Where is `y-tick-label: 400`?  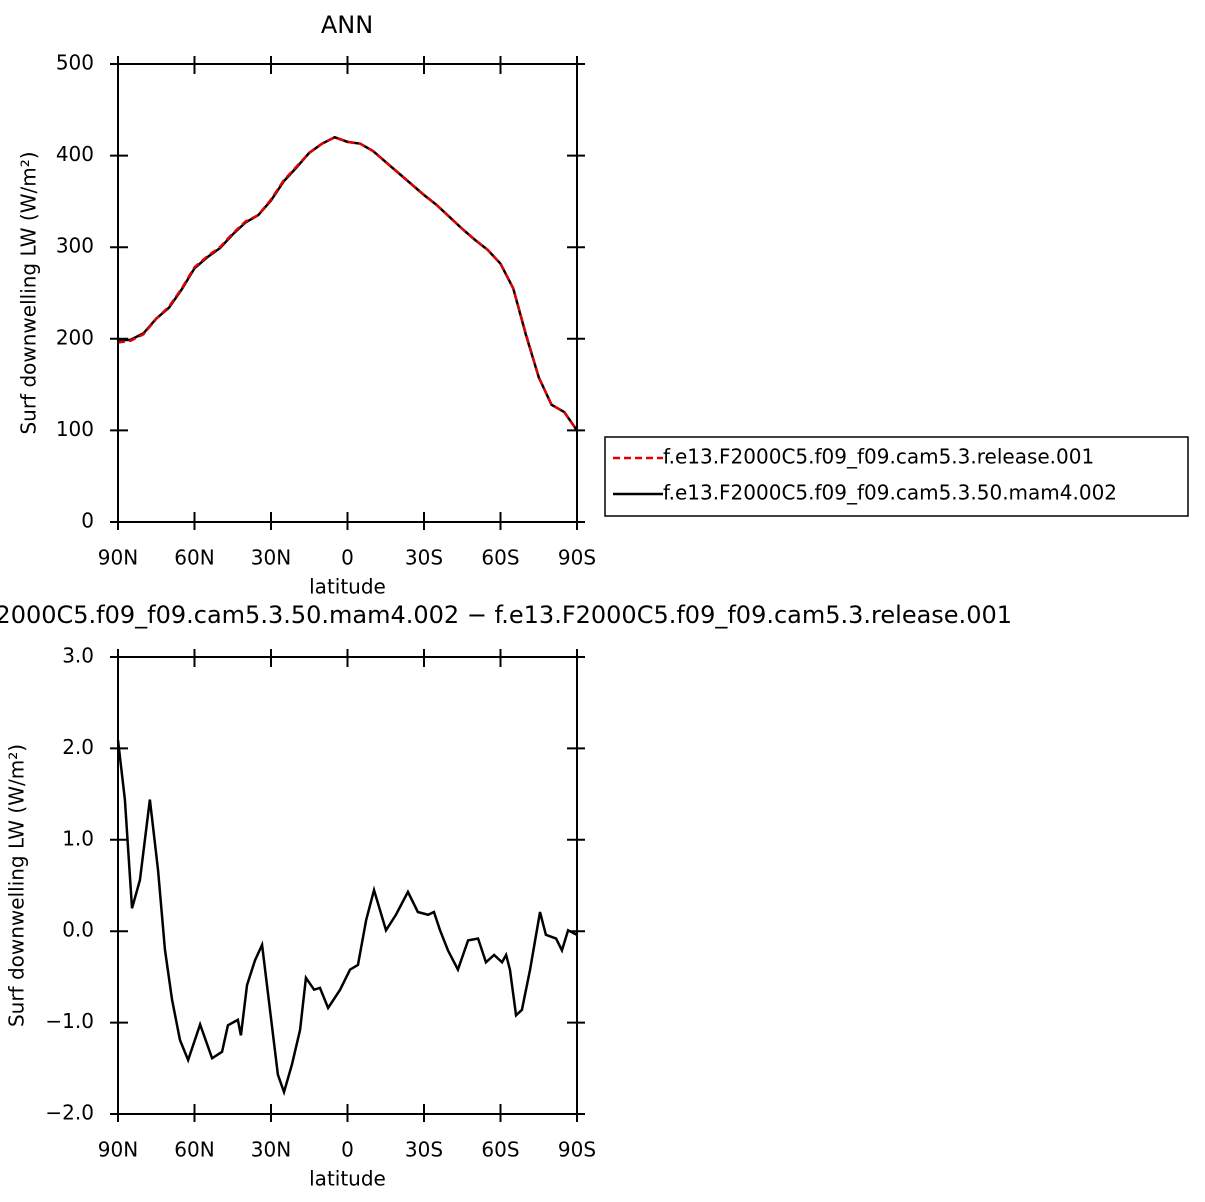
y-tick-label: 400 is located at coordinates (75, 154).